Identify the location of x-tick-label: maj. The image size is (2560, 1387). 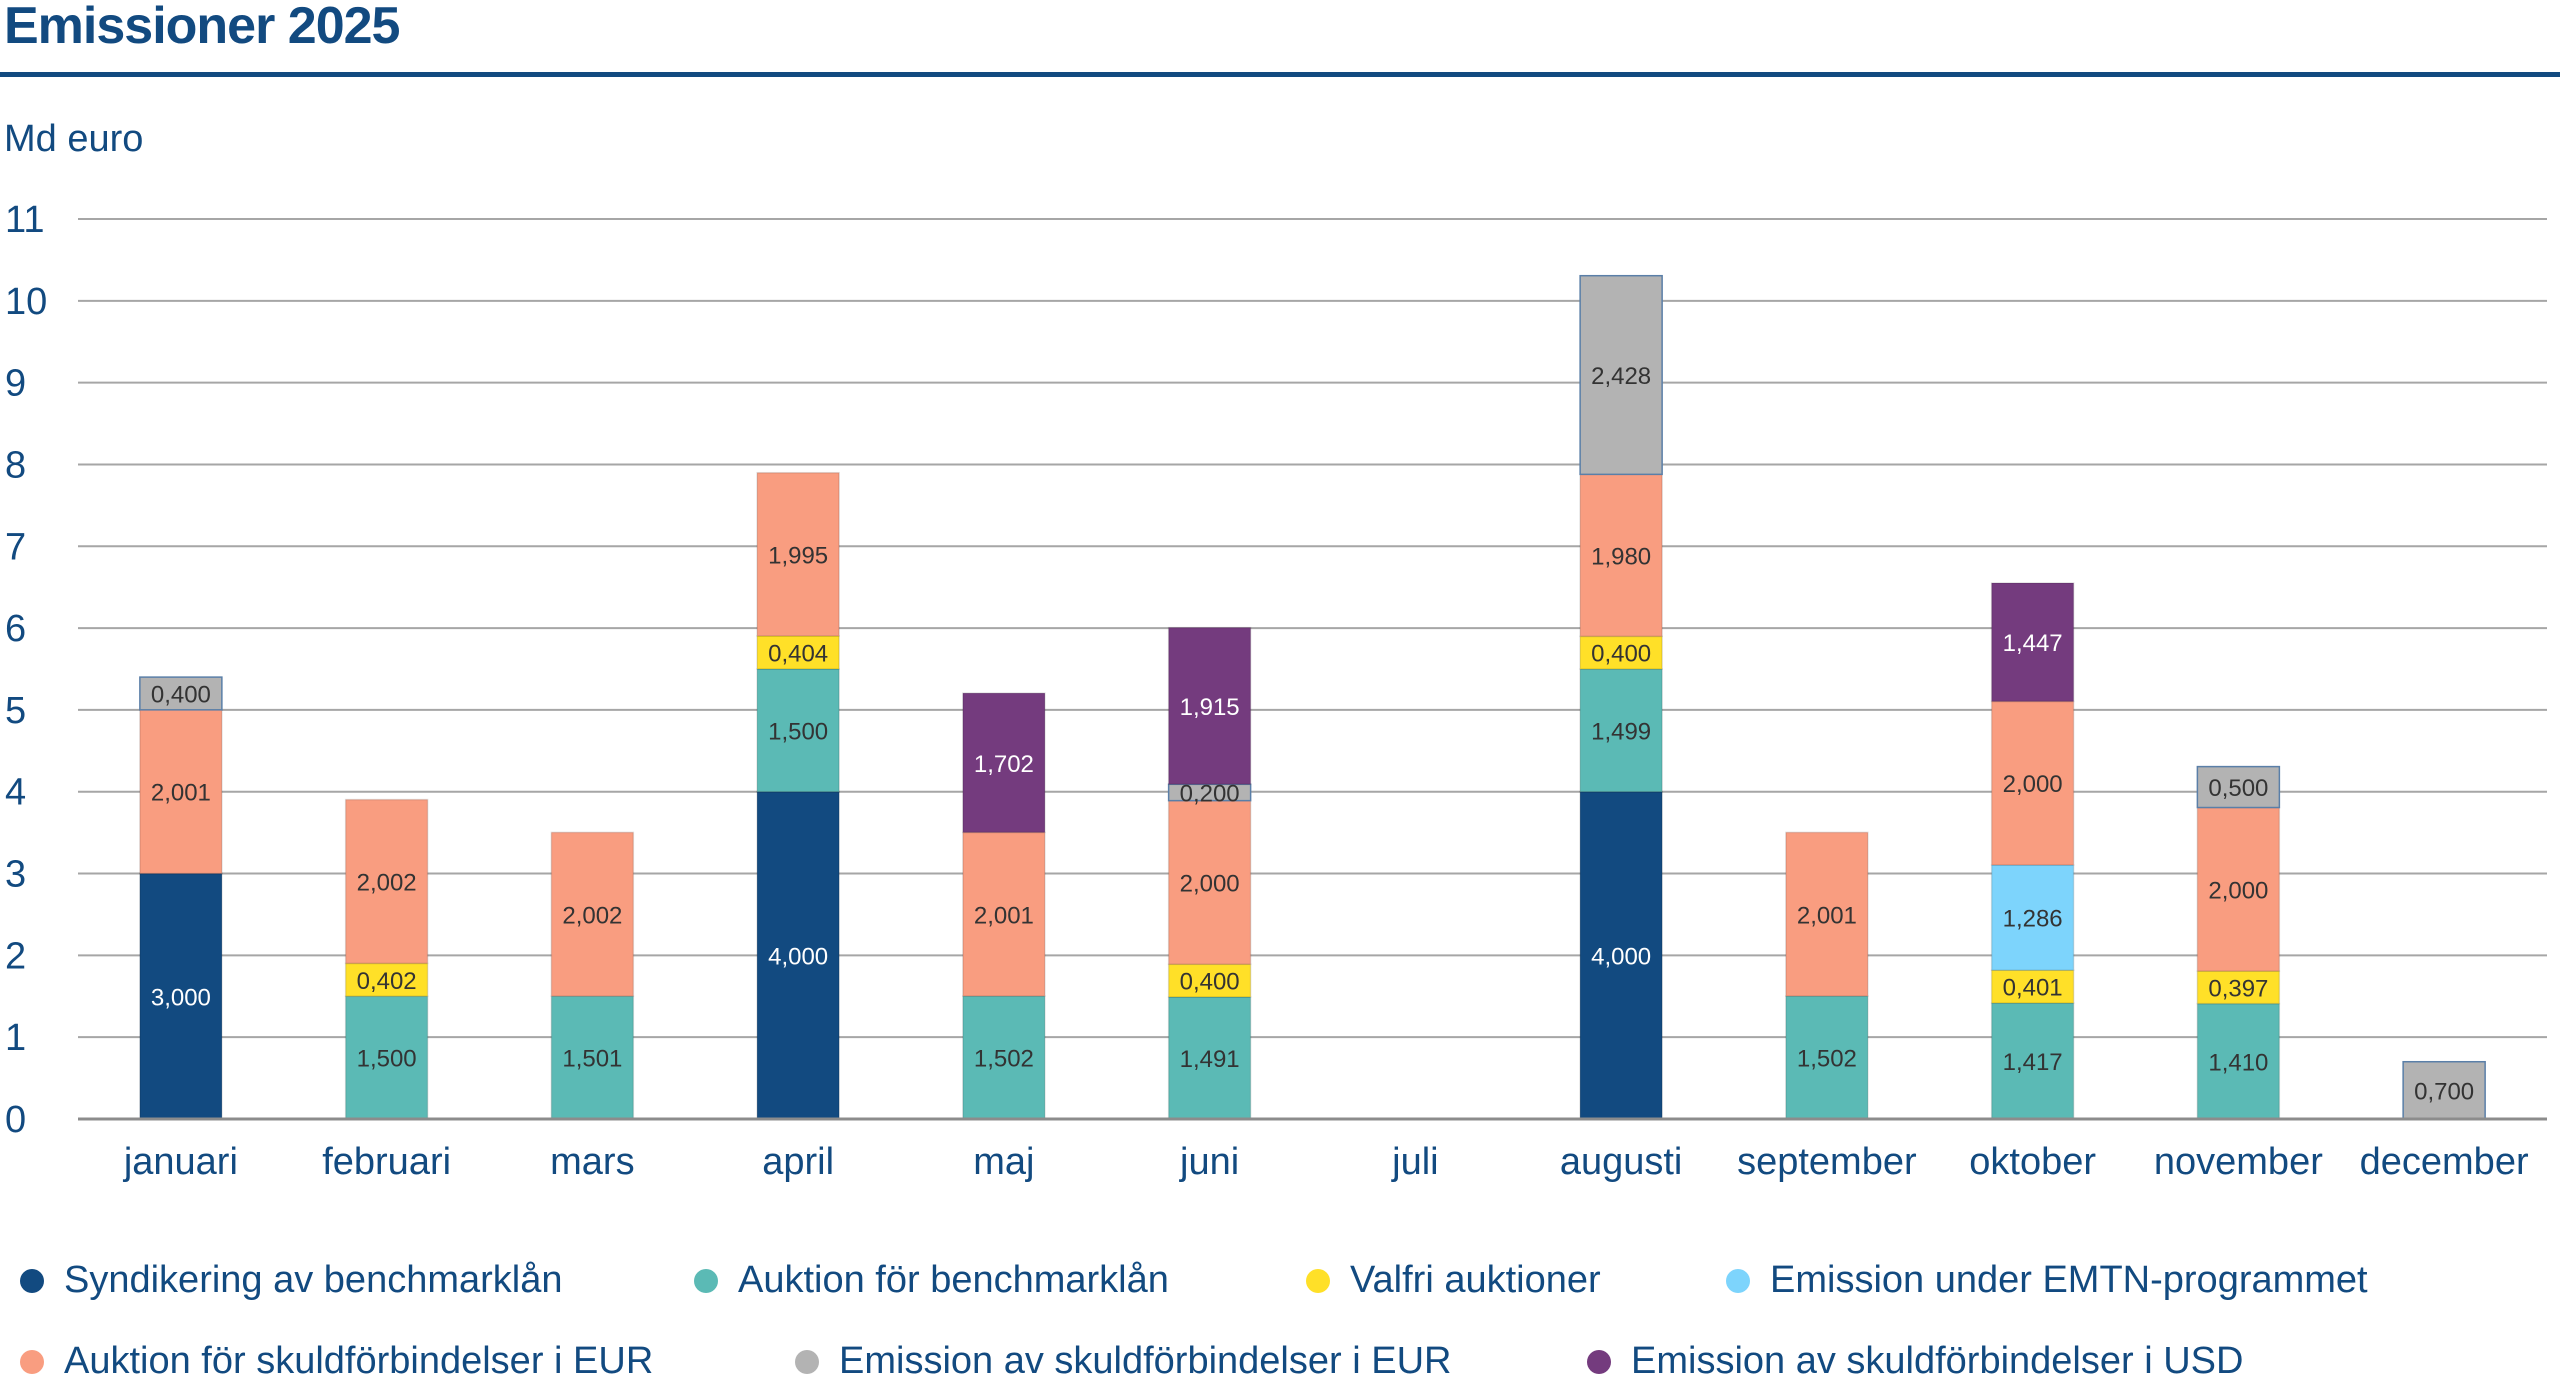
(1003, 1162).